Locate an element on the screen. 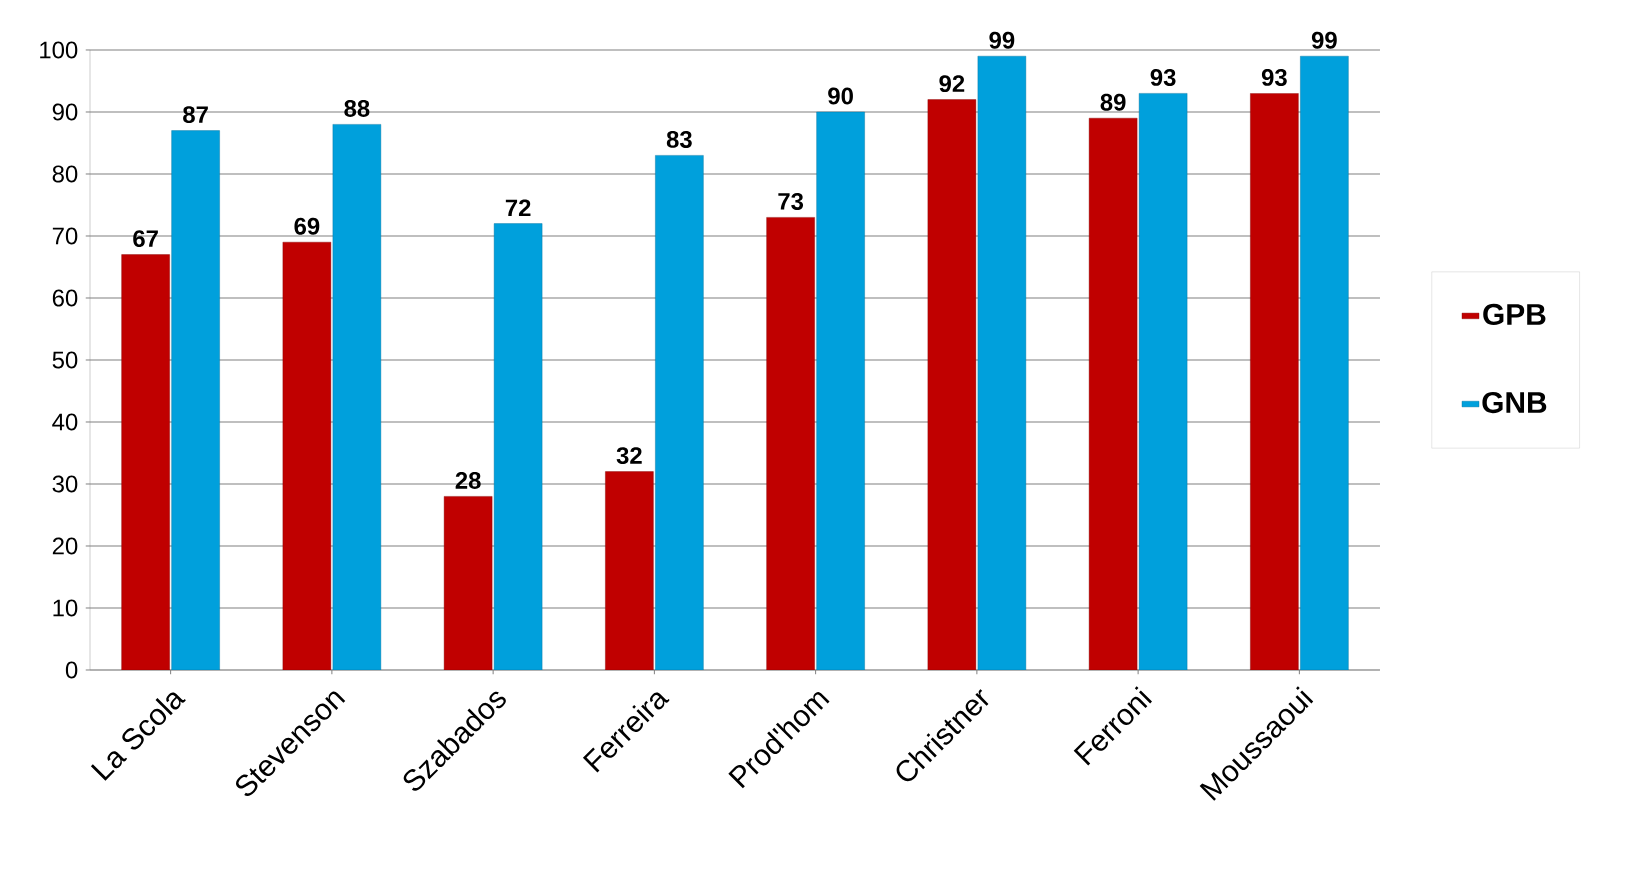 This screenshot has width=1636, height=885. y-tick-label: 100 is located at coordinates (59, 50).